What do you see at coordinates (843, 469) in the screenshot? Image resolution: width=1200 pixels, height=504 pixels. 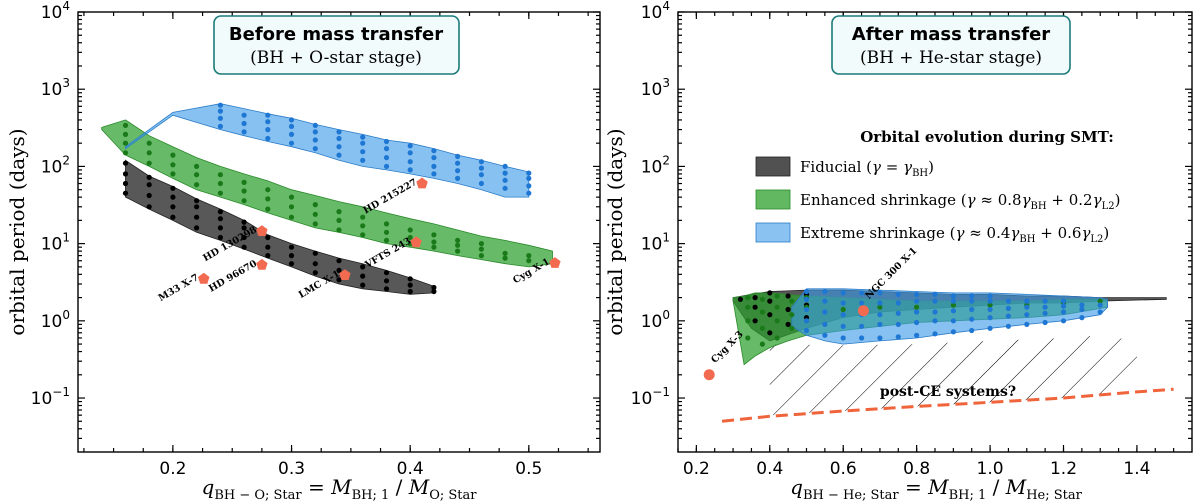 I see `x-tick-label: 0.6` at bounding box center [843, 469].